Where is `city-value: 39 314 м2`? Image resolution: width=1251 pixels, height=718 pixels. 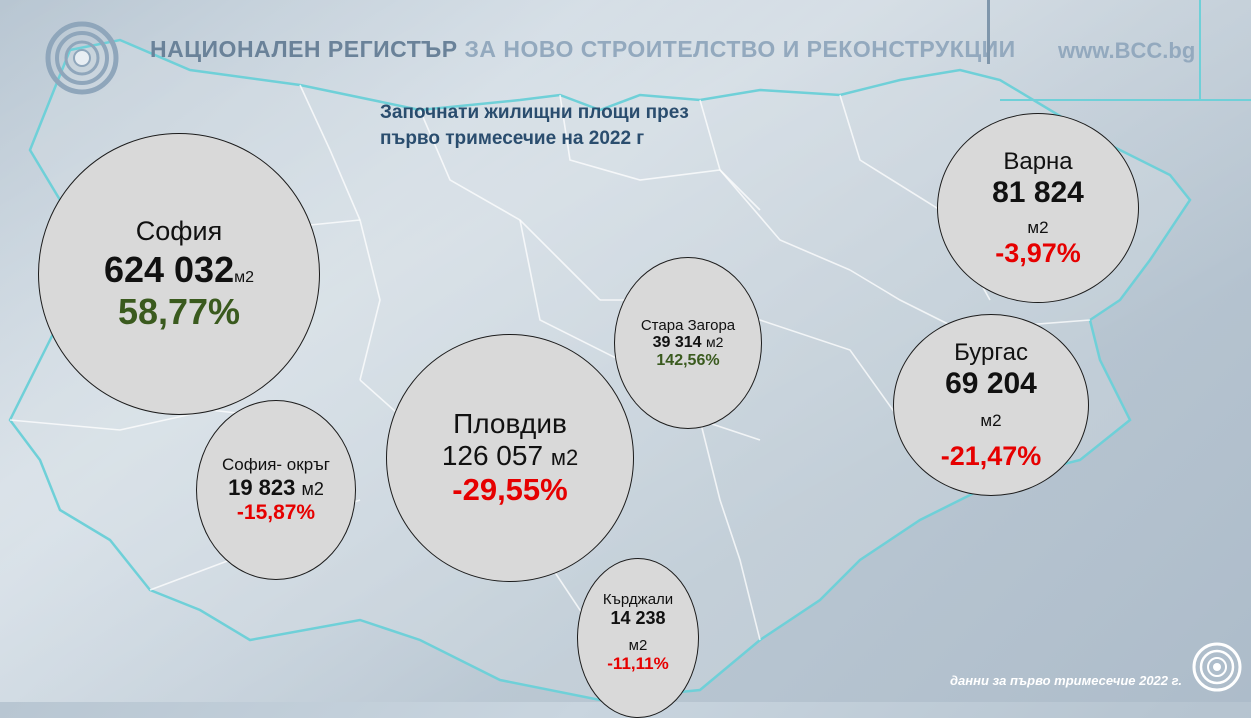
city-value: 39 314 м2 is located at coordinates (688, 343).